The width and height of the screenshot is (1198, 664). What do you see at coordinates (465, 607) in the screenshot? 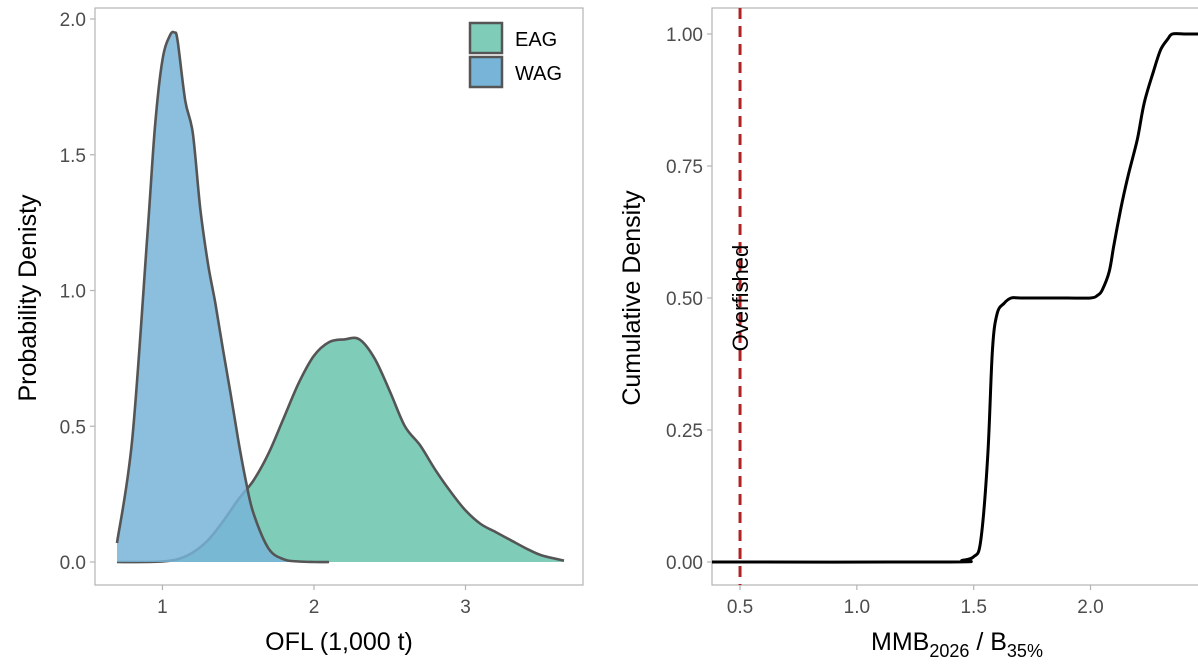
I see `panel1-x-tick-label: 3` at bounding box center [465, 607].